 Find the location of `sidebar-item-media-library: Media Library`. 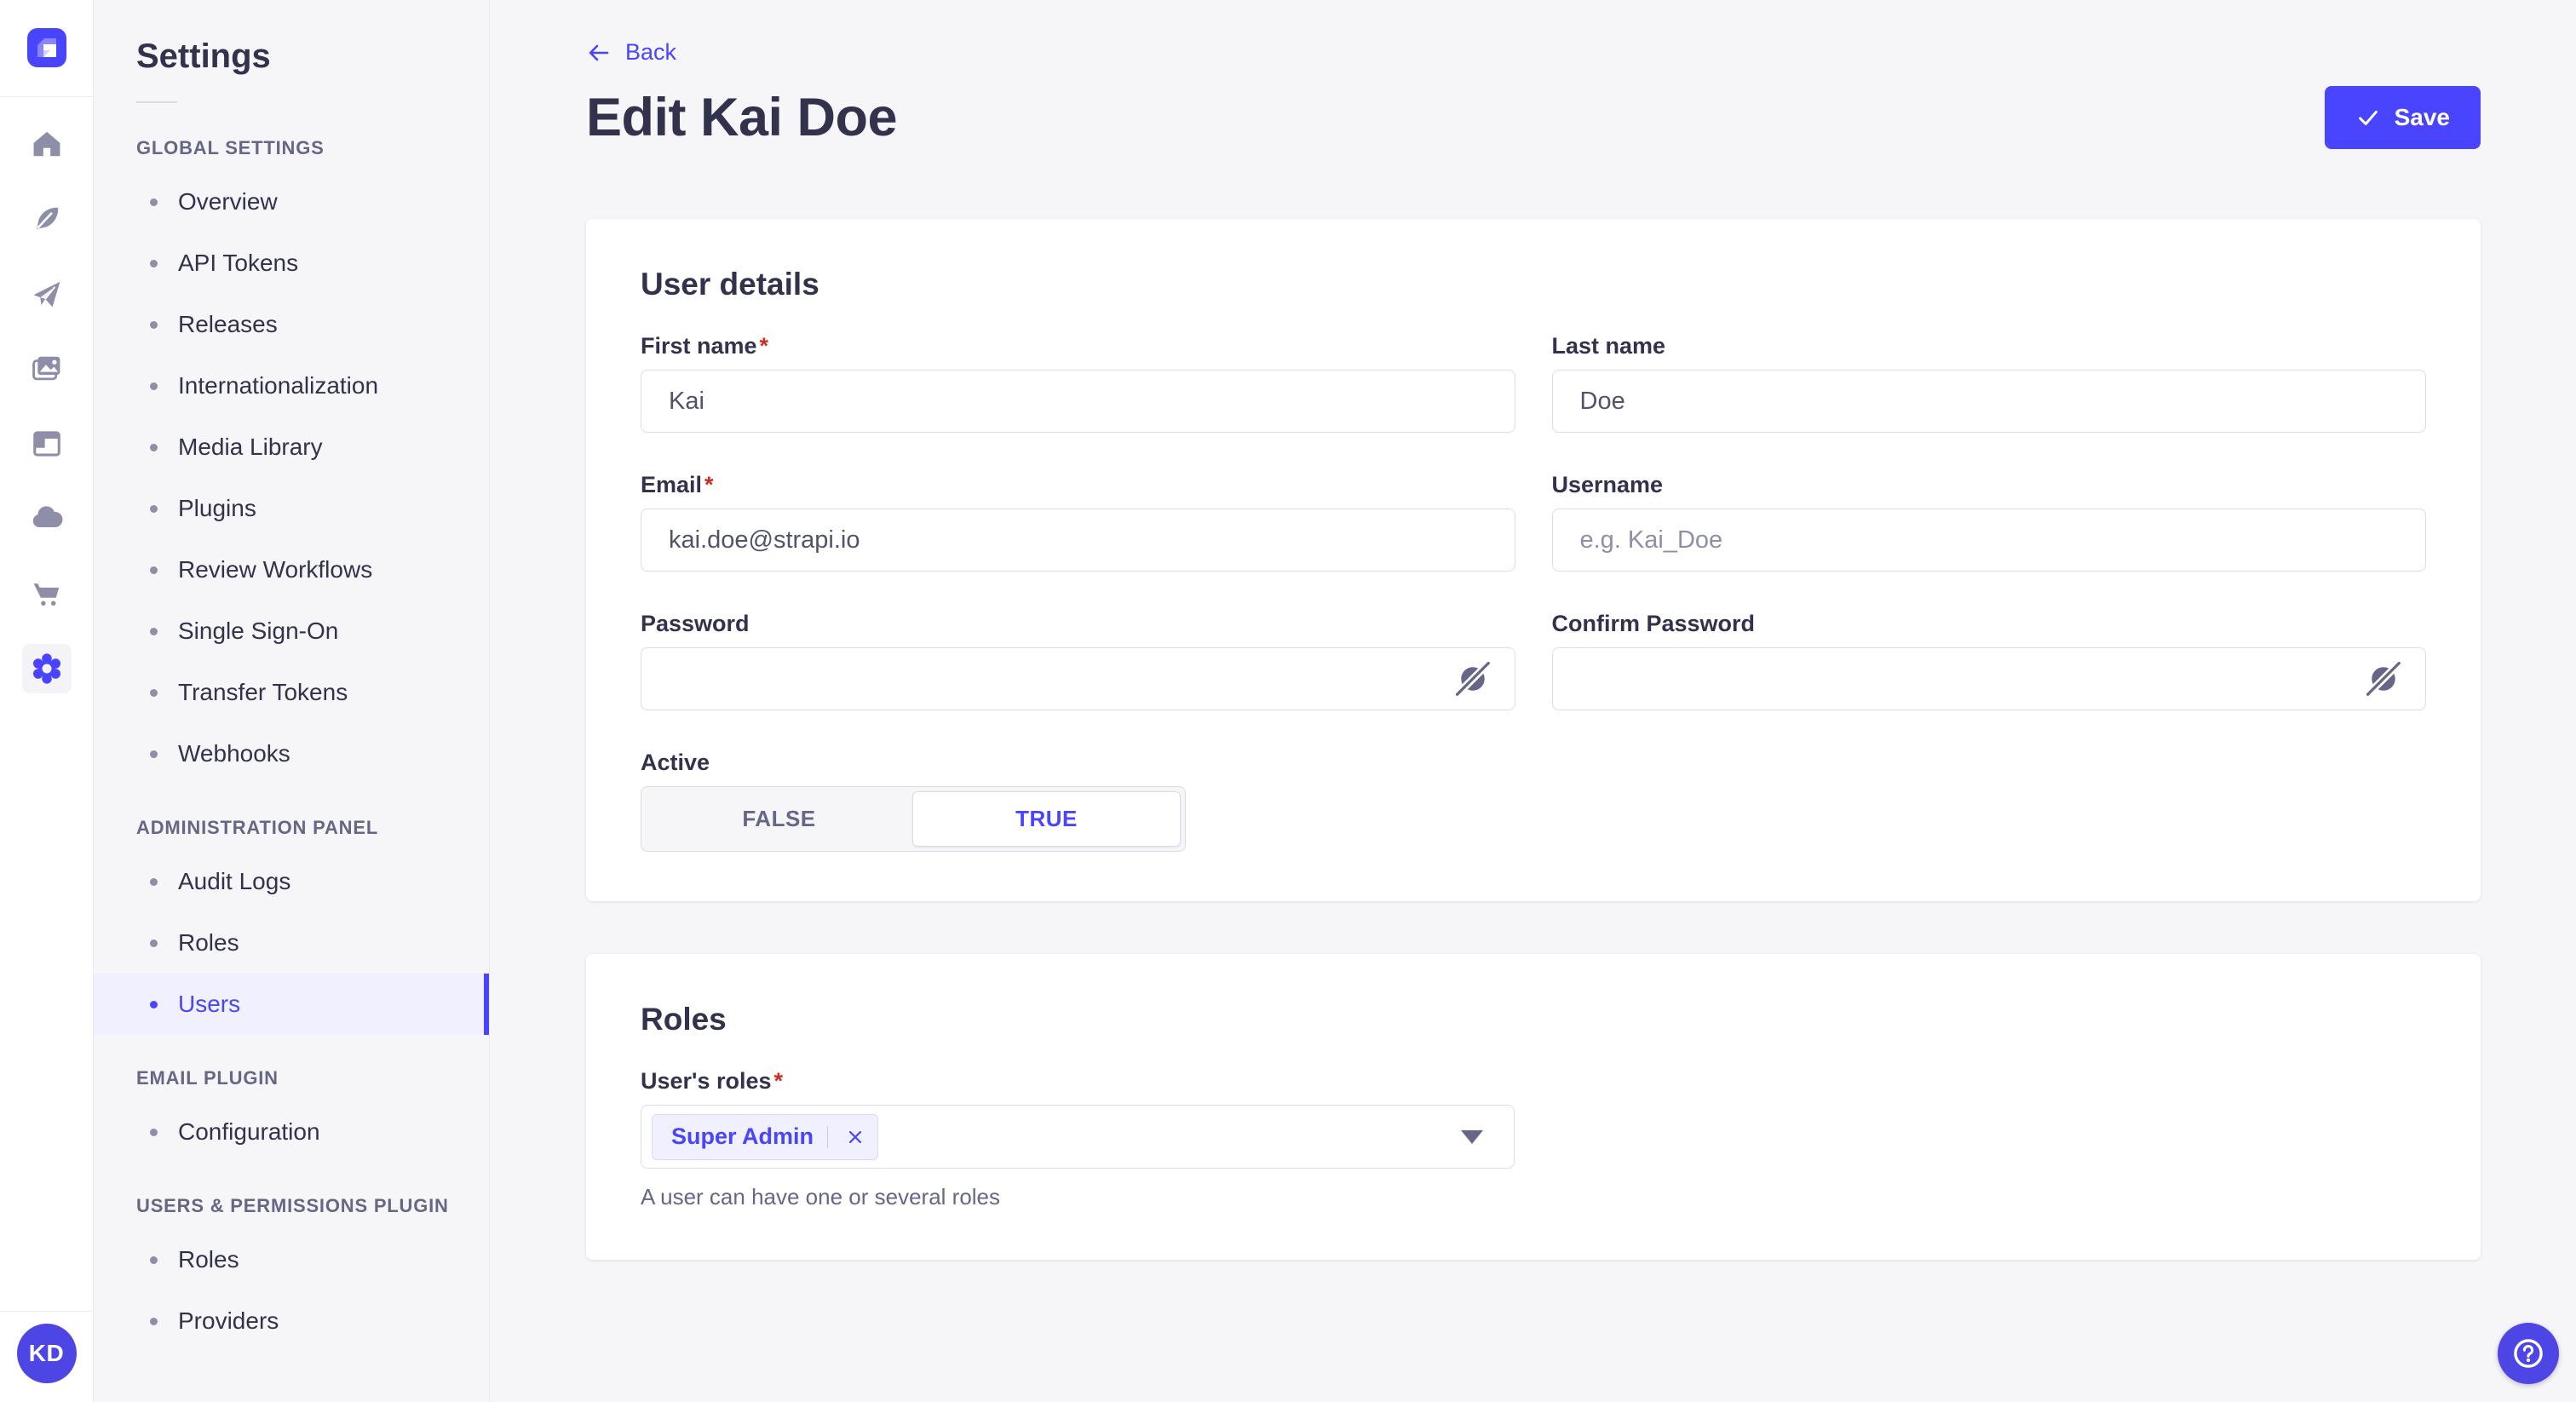

sidebar-item-media-library: Media Library is located at coordinates (291, 447).